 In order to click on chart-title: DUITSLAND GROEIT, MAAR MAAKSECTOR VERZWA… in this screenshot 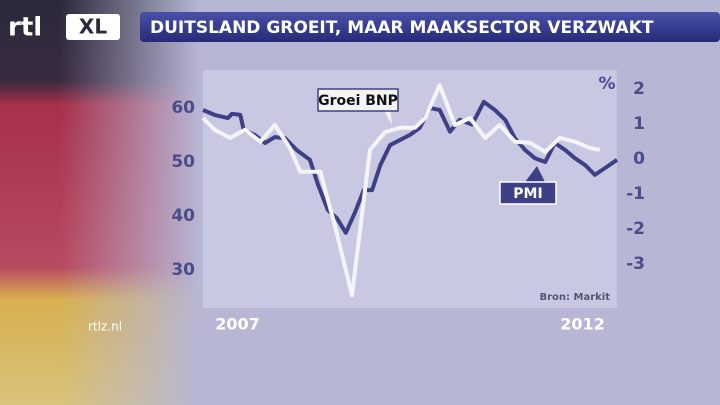, I will do `click(402, 28)`.